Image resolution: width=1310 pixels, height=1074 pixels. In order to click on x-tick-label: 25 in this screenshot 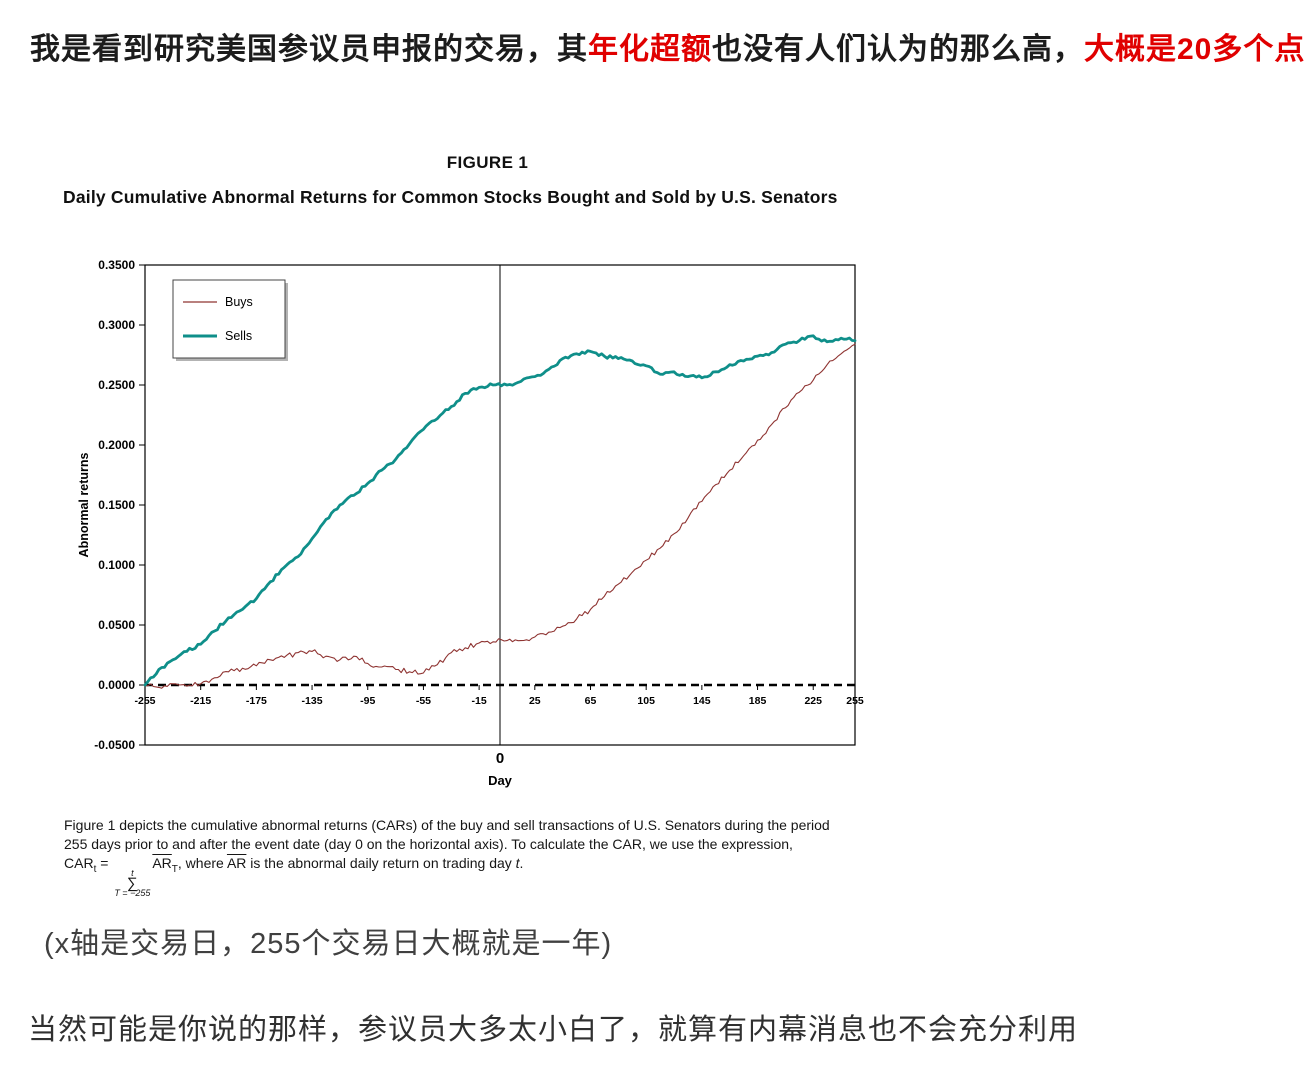, I will do `click(535, 701)`.